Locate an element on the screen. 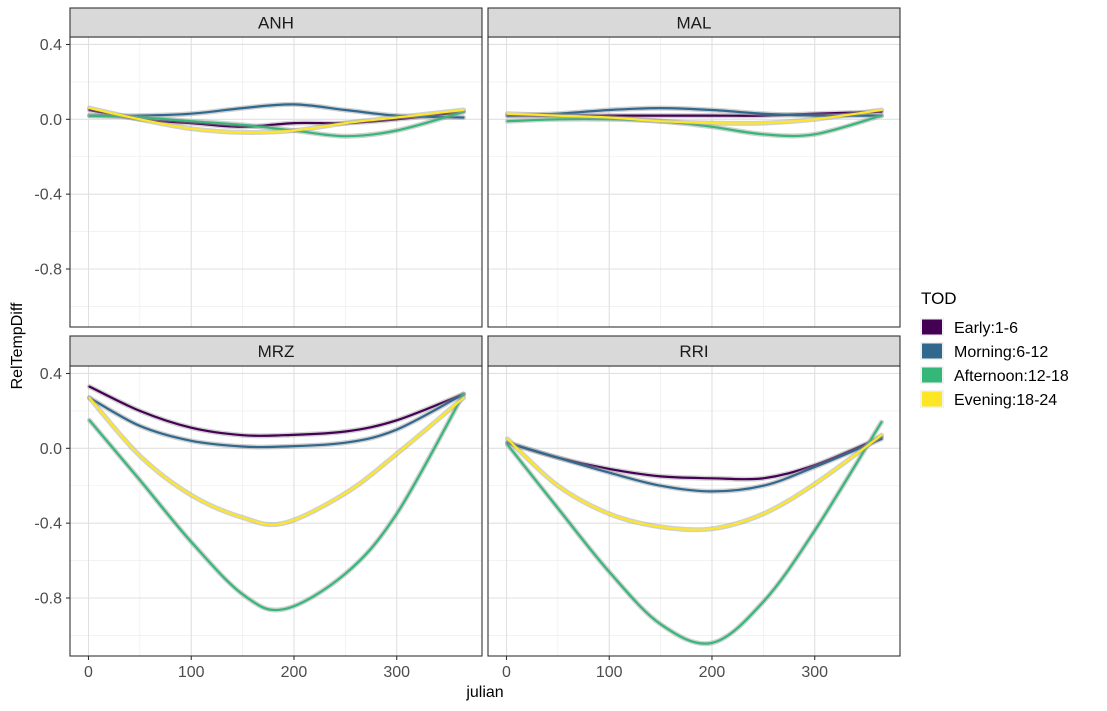 The width and height of the screenshot is (1107, 711). legend-title: TOD is located at coordinates (939, 298).